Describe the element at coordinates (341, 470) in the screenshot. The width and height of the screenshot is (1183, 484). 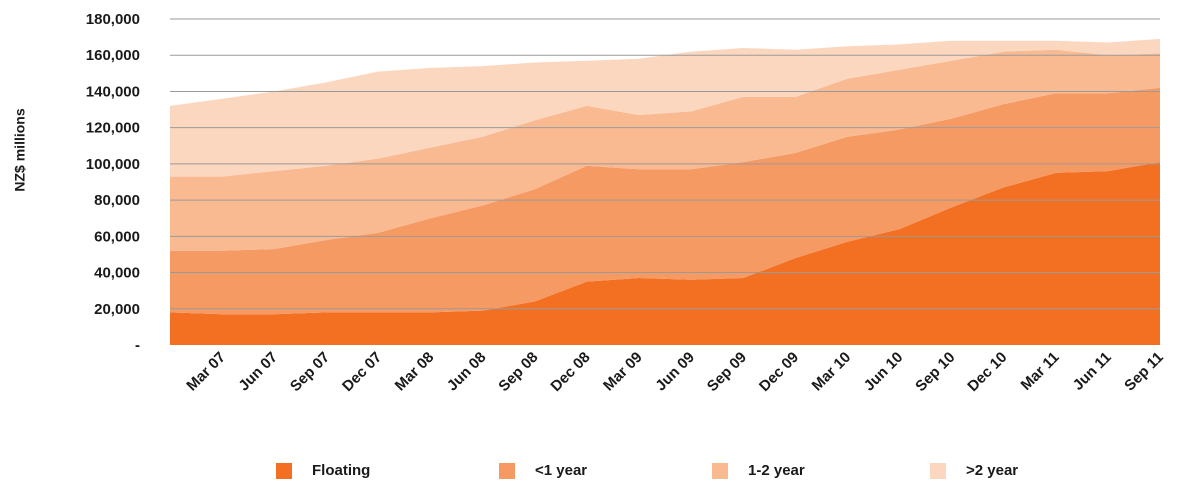
I see `legend-label-floating: Floating` at that location.